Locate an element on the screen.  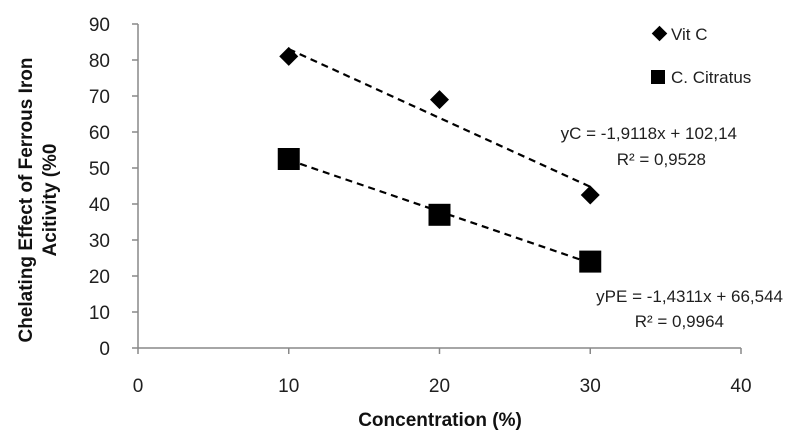
x-tick-label: 30 is located at coordinates (590, 386).